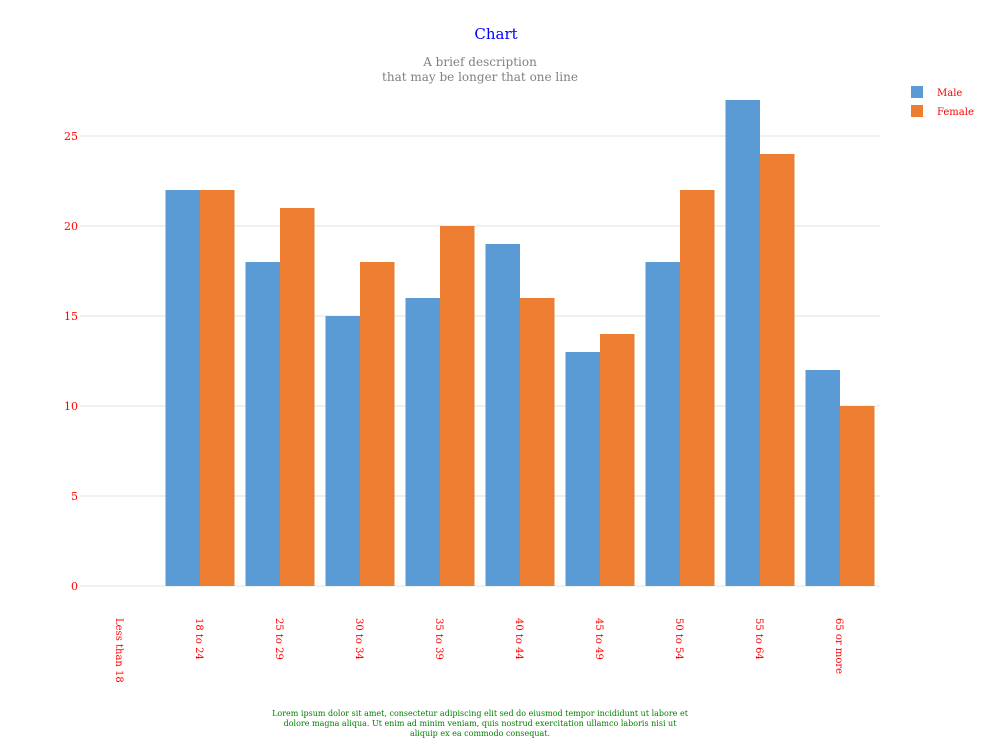  I want to click on x-tick-label: 55 to 64, so click(758, 639).